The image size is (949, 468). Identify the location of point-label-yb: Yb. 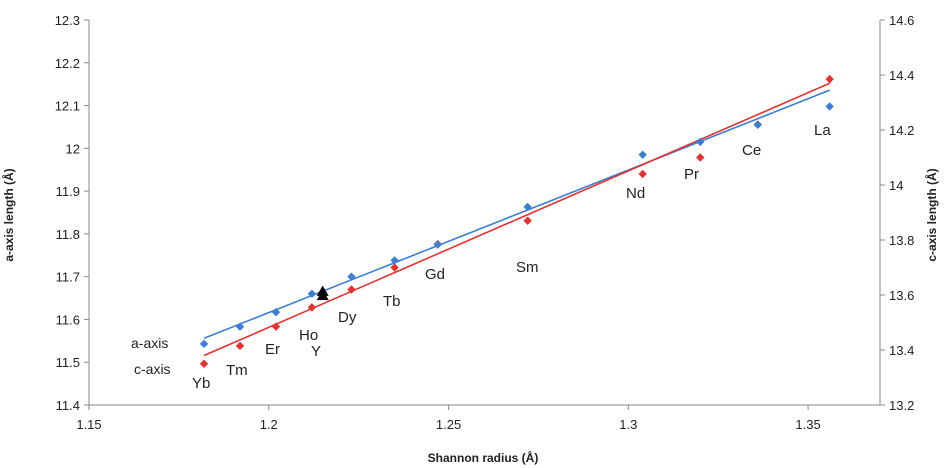
(201, 383).